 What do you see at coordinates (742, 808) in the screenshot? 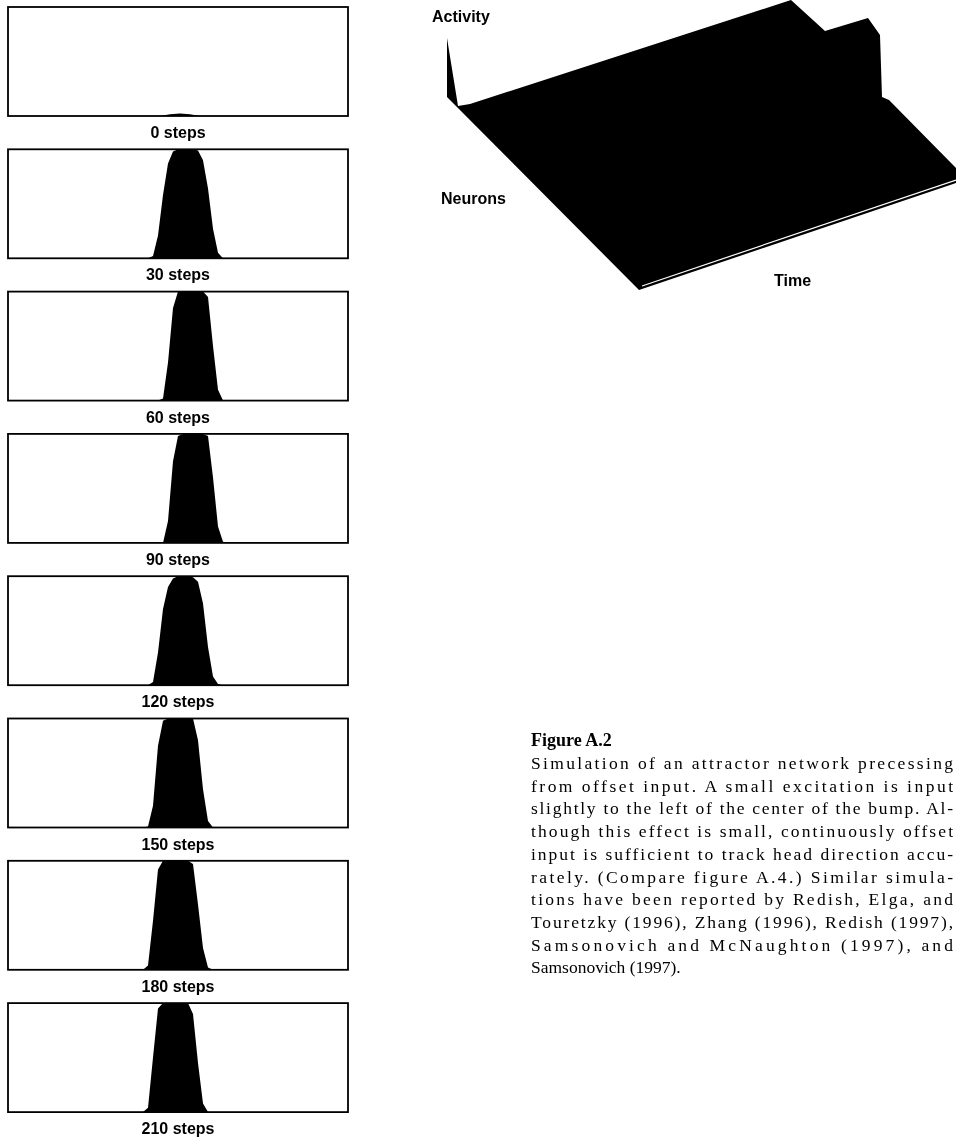
I see `text: slightly to the left of the center of the bump. Al-` at bounding box center [742, 808].